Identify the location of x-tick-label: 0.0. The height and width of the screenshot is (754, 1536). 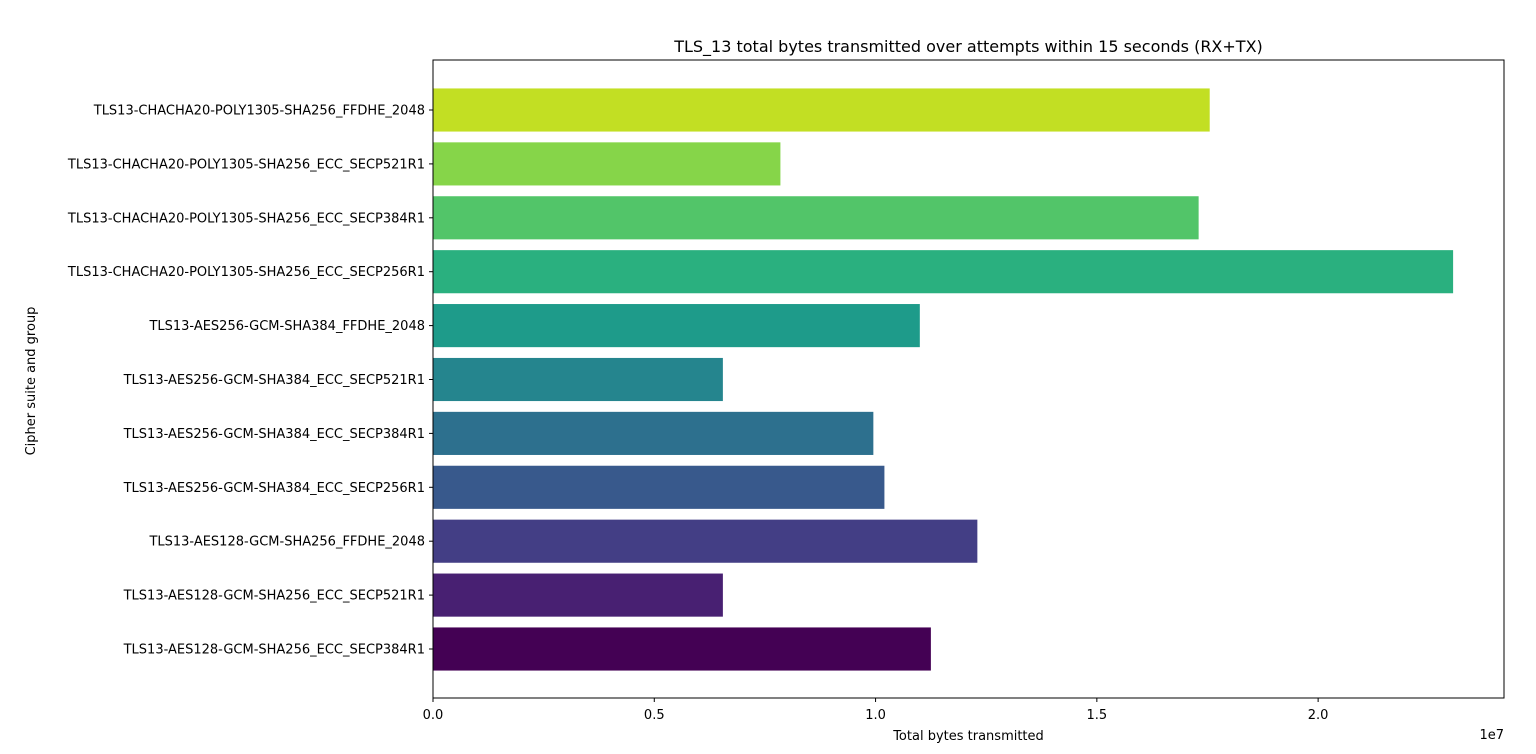
(433, 715).